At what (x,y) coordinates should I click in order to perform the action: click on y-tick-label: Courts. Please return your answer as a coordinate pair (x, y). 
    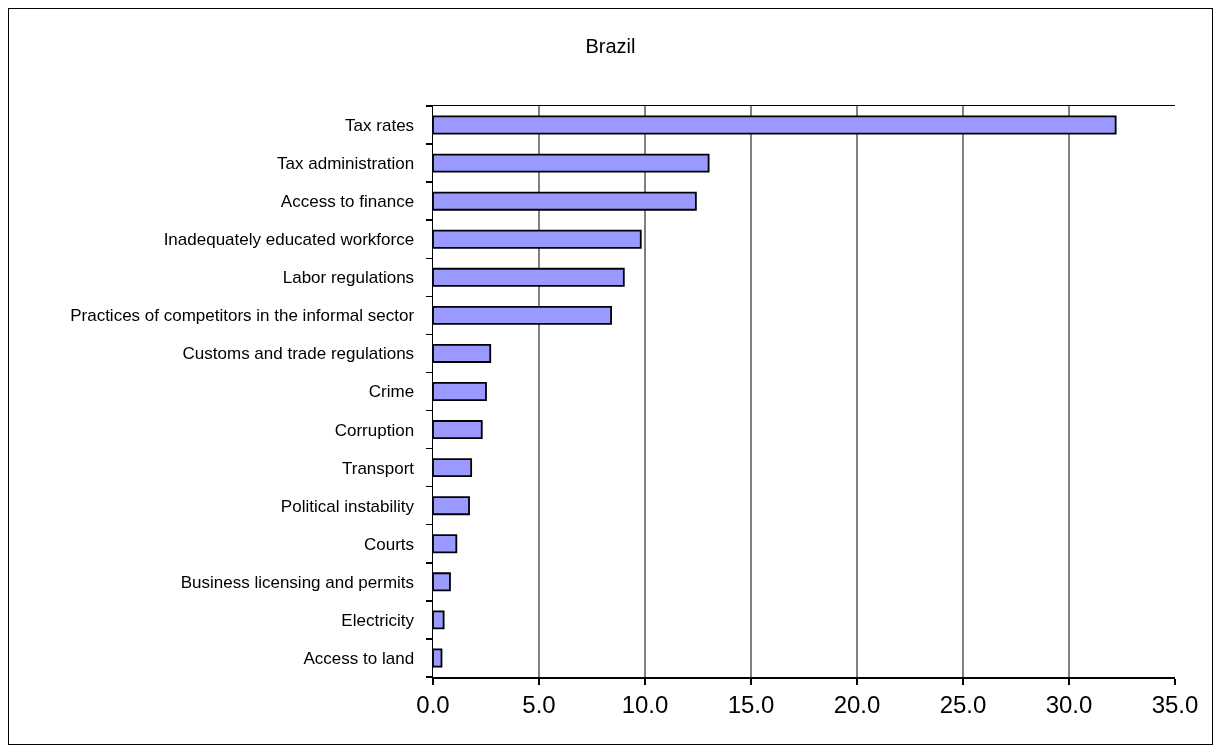
    Looking at the image, I should click on (389, 544).